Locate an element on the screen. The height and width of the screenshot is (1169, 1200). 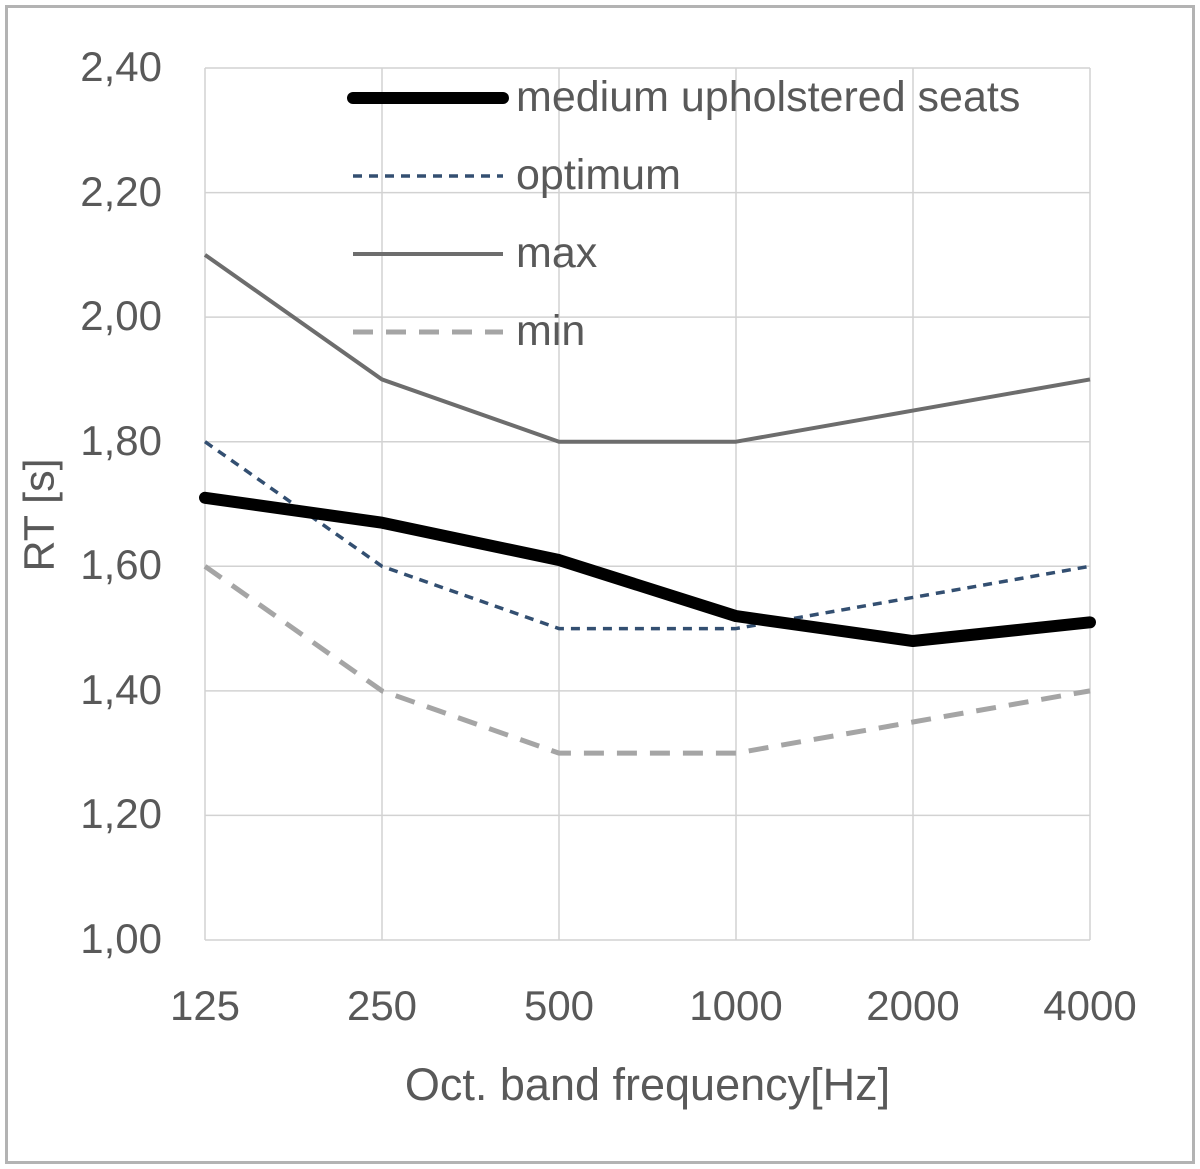
x-tick-label: 1000 is located at coordinates (736, 1005).